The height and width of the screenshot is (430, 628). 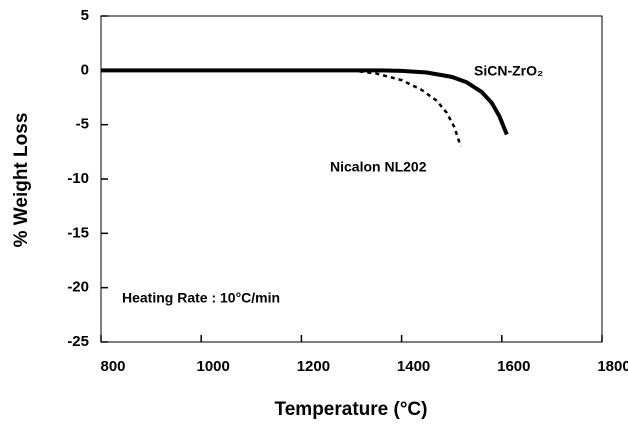 What do you see at coordinates (78, 341) in the screenshot?
I see `y-tick-label: -25` at bounding box center [78, 341].